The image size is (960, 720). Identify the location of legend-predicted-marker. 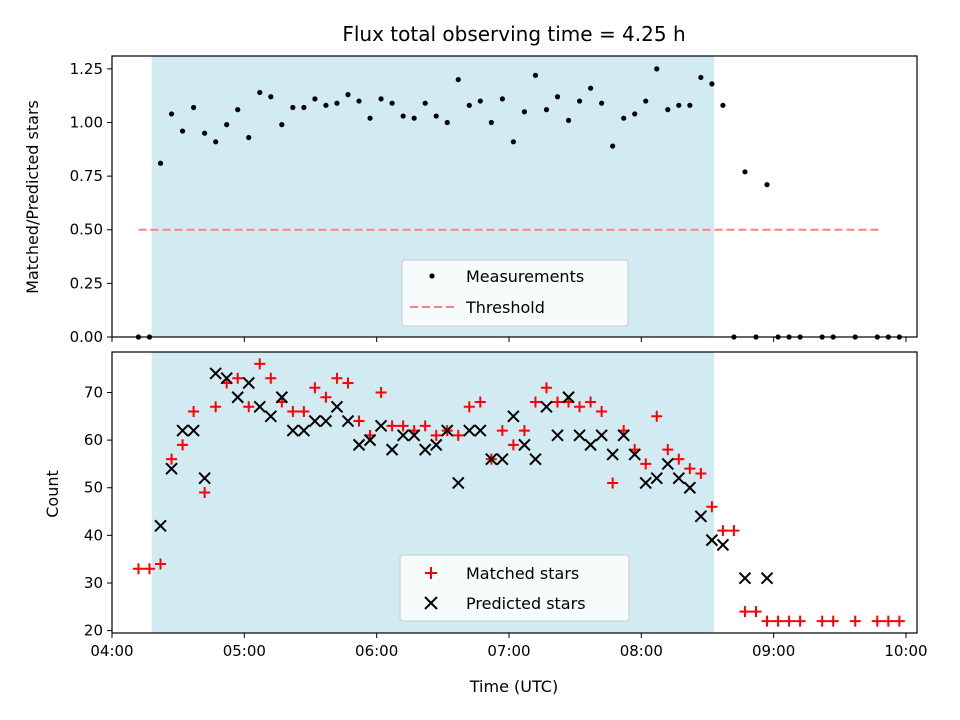
(431, 603).